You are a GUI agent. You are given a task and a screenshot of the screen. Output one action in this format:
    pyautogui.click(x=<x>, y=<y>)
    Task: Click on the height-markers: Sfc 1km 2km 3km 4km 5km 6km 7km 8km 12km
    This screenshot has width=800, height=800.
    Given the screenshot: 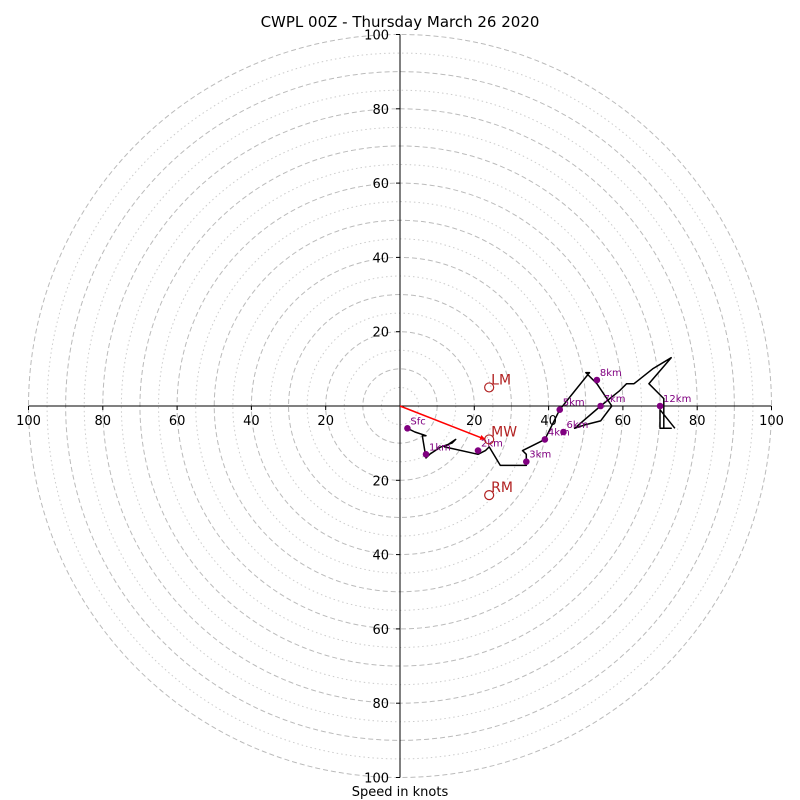 What is the action you would take?
    pyautogui.click(x=547, y=417)
    